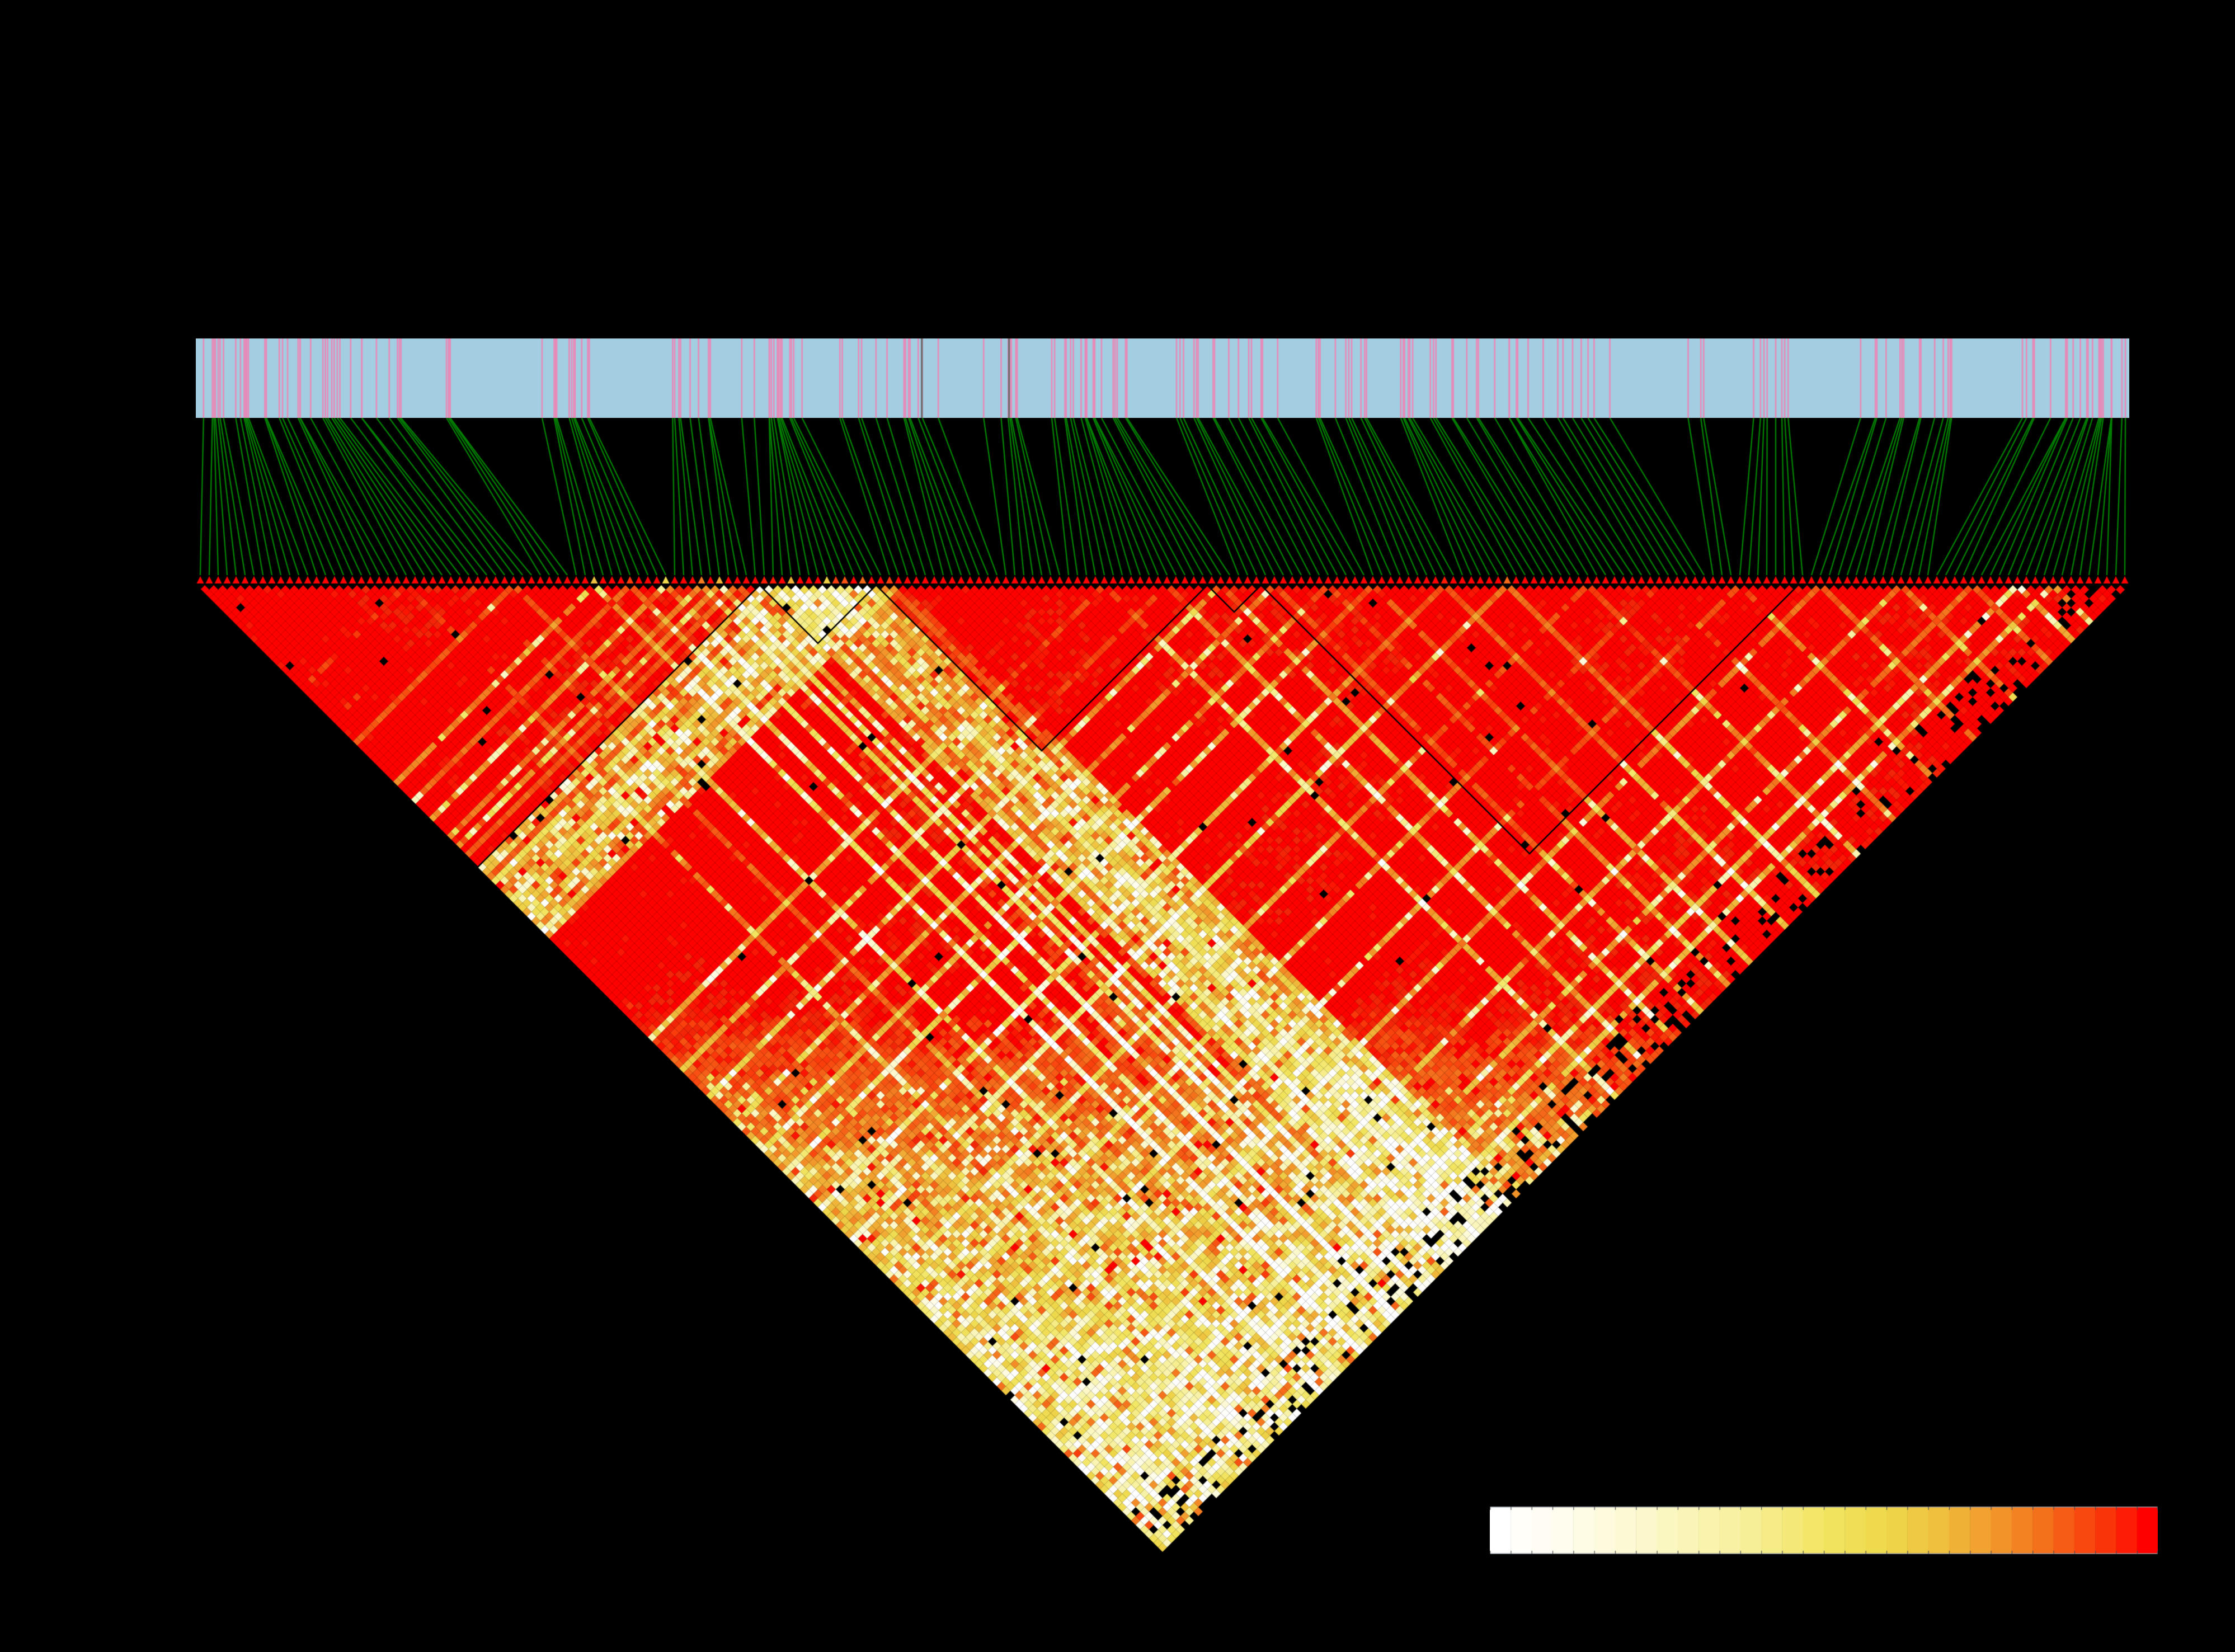 This screenshot has width=2235, height=1652. I want to click on ld-color-scale-bar, so click(1824, 1531).